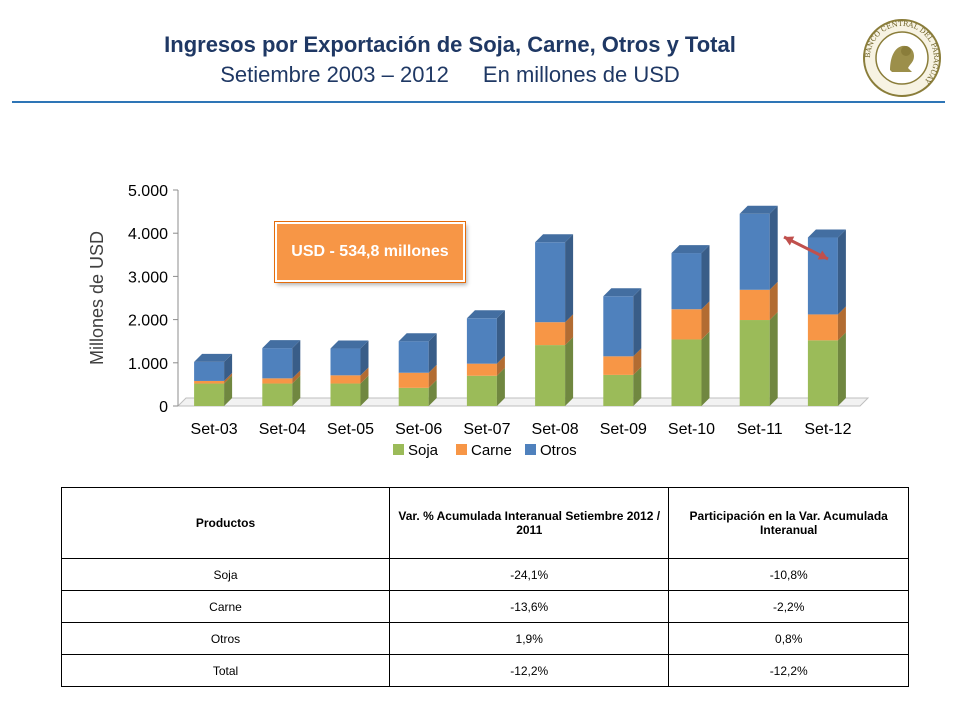 The width and height of the screenshot is (960, 720). Describe the element at coordinates (478, 102) in the screenshot. I see `title-divider` at that location.